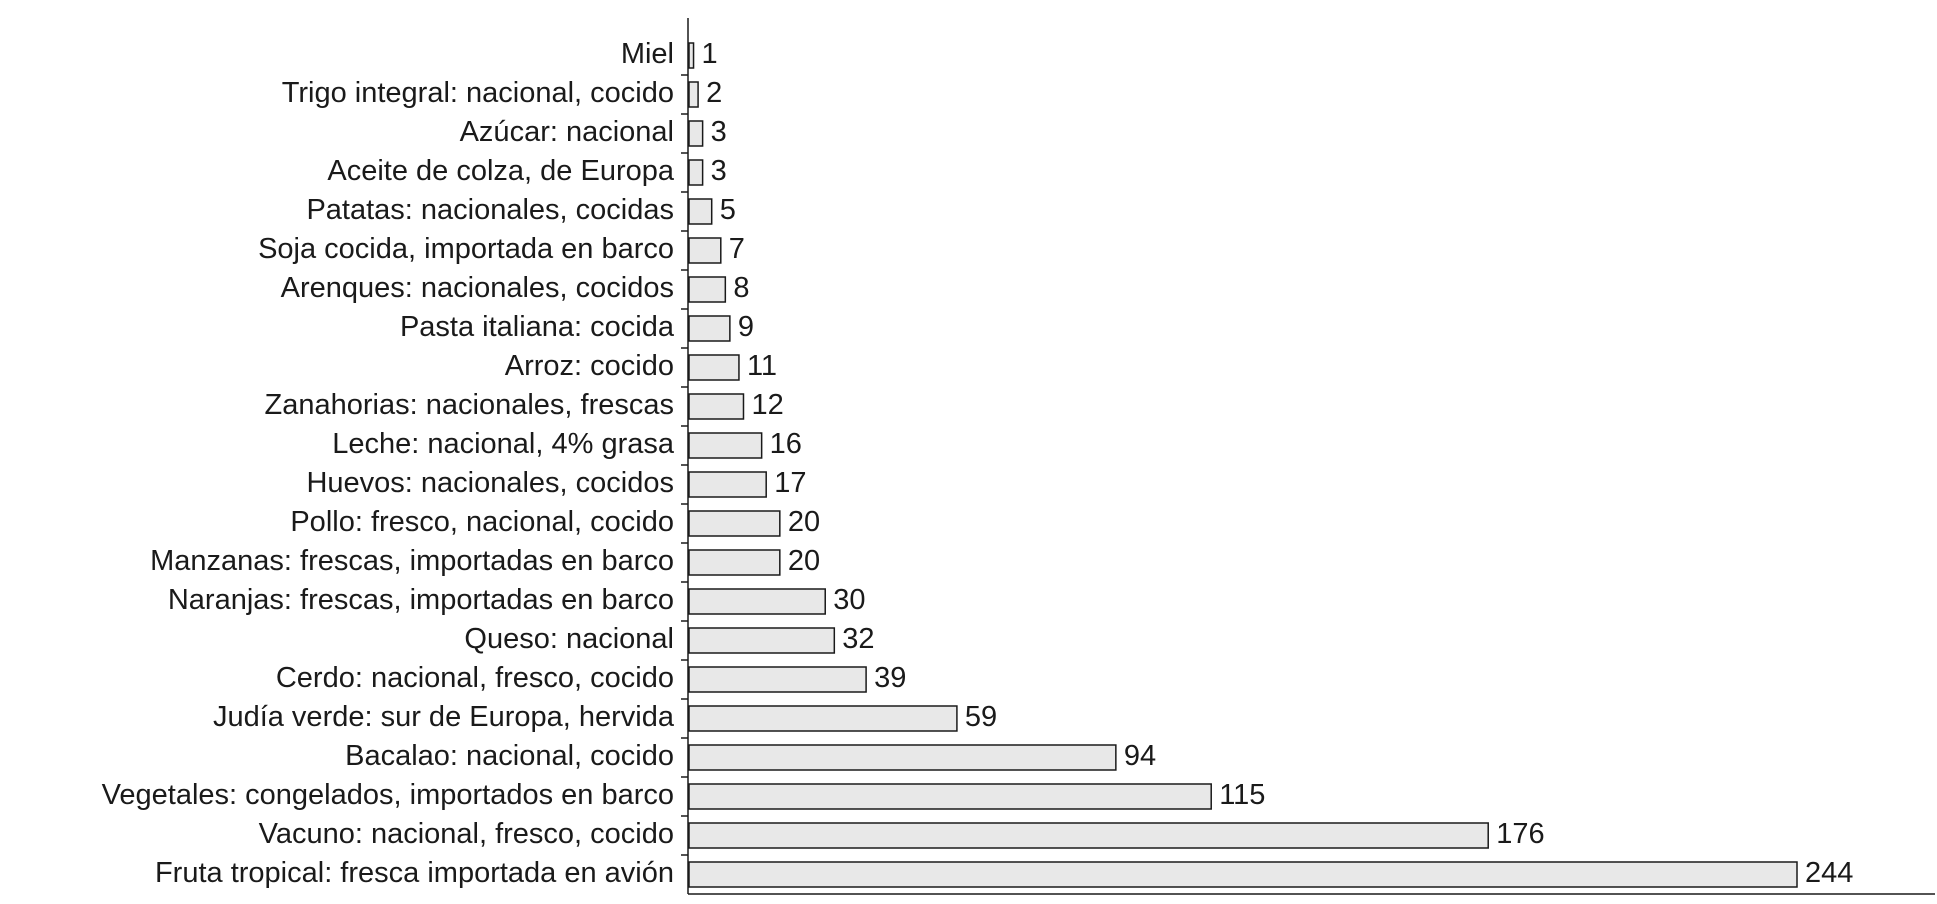 The width and height of the screenshot is (1937, 904). What do you see at coordinates (444, 717) in the screenshot?
I see `category-label: Judía verde: sur de Europa, hervida` at bounding box center [444, 717].